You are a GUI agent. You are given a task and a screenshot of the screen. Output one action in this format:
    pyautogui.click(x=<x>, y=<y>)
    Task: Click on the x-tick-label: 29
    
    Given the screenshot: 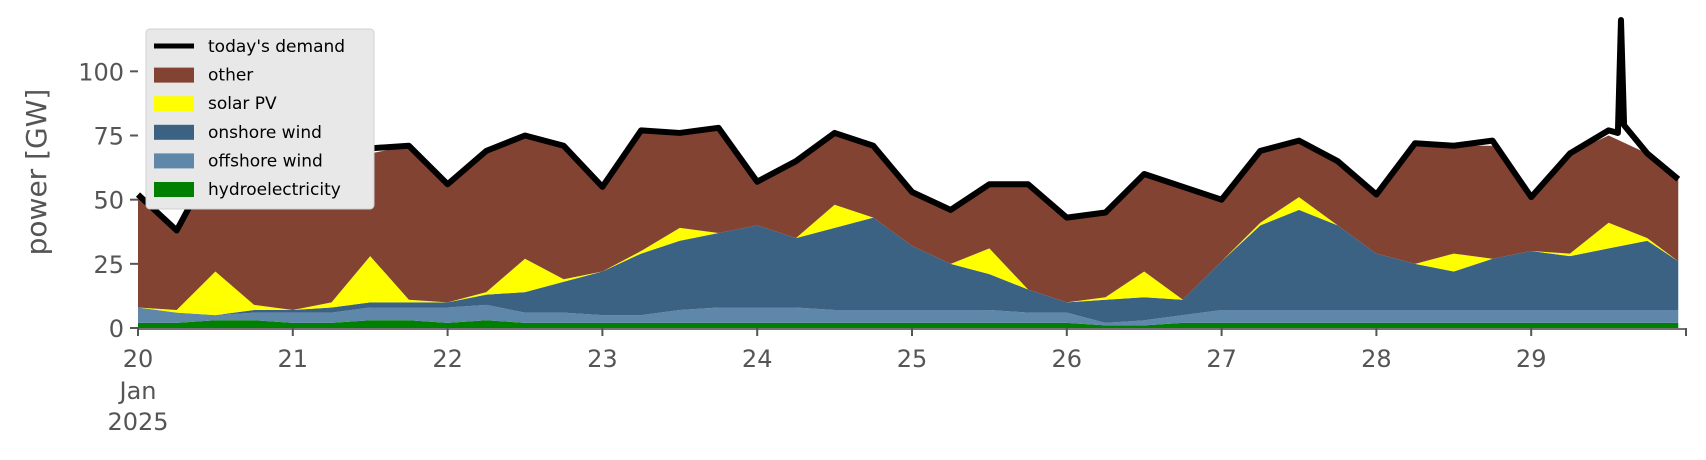 What is the action you would take?
    pyautogui.click(x=1531, y=359)
    